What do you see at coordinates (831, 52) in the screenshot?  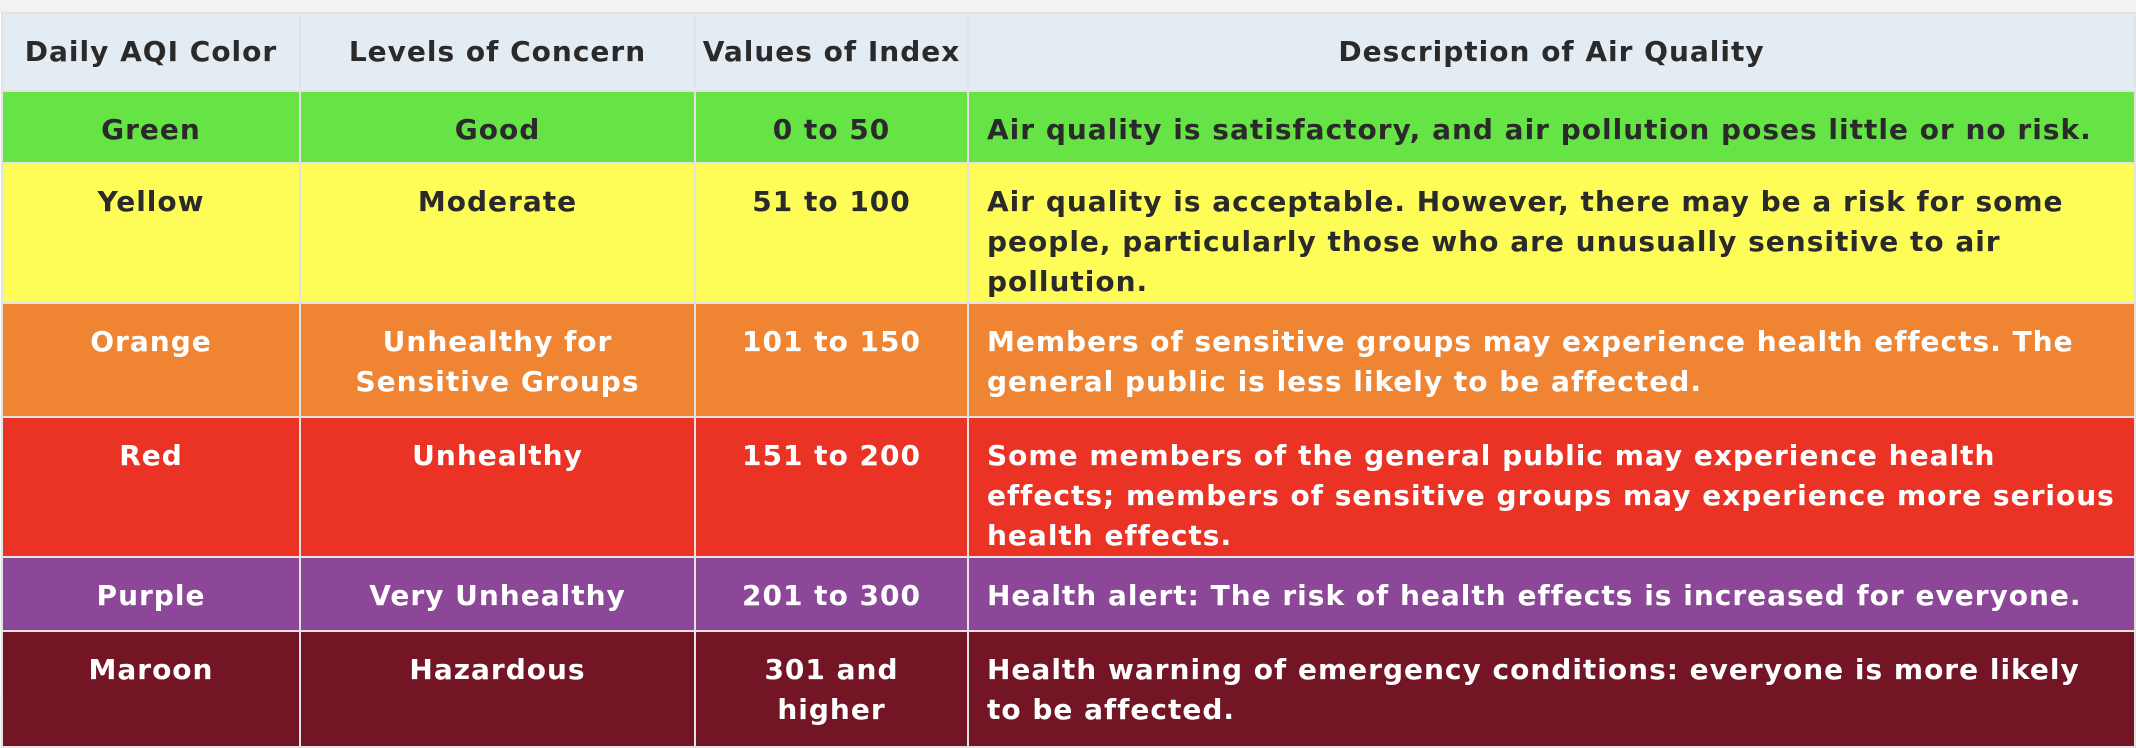 I see `header-values-of-index: Values of Index` at bounding box center [831, 52].